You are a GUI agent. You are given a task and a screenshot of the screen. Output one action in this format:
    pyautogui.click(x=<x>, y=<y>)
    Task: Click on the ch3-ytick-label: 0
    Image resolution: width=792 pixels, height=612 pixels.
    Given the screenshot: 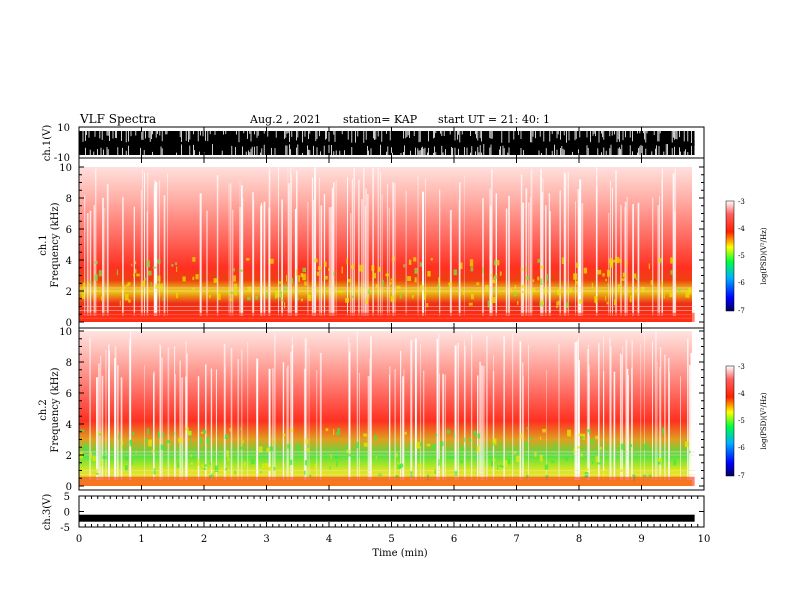 What is the action you would take?
    pyautogui.click(x=67, y=513)
    